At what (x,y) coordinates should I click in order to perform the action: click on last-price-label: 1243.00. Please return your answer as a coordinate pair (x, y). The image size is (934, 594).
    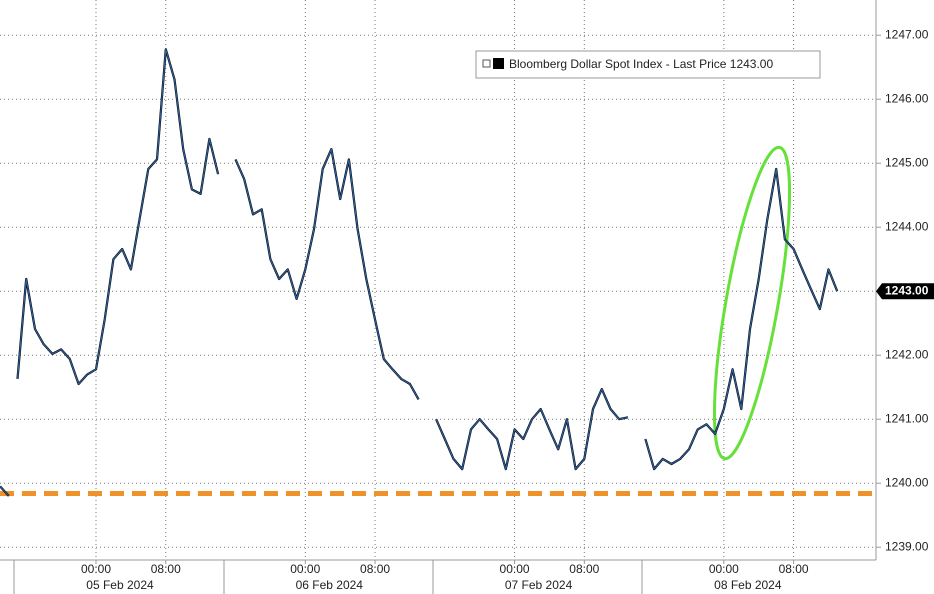
    Looking at the image, I should click on (907, 290).